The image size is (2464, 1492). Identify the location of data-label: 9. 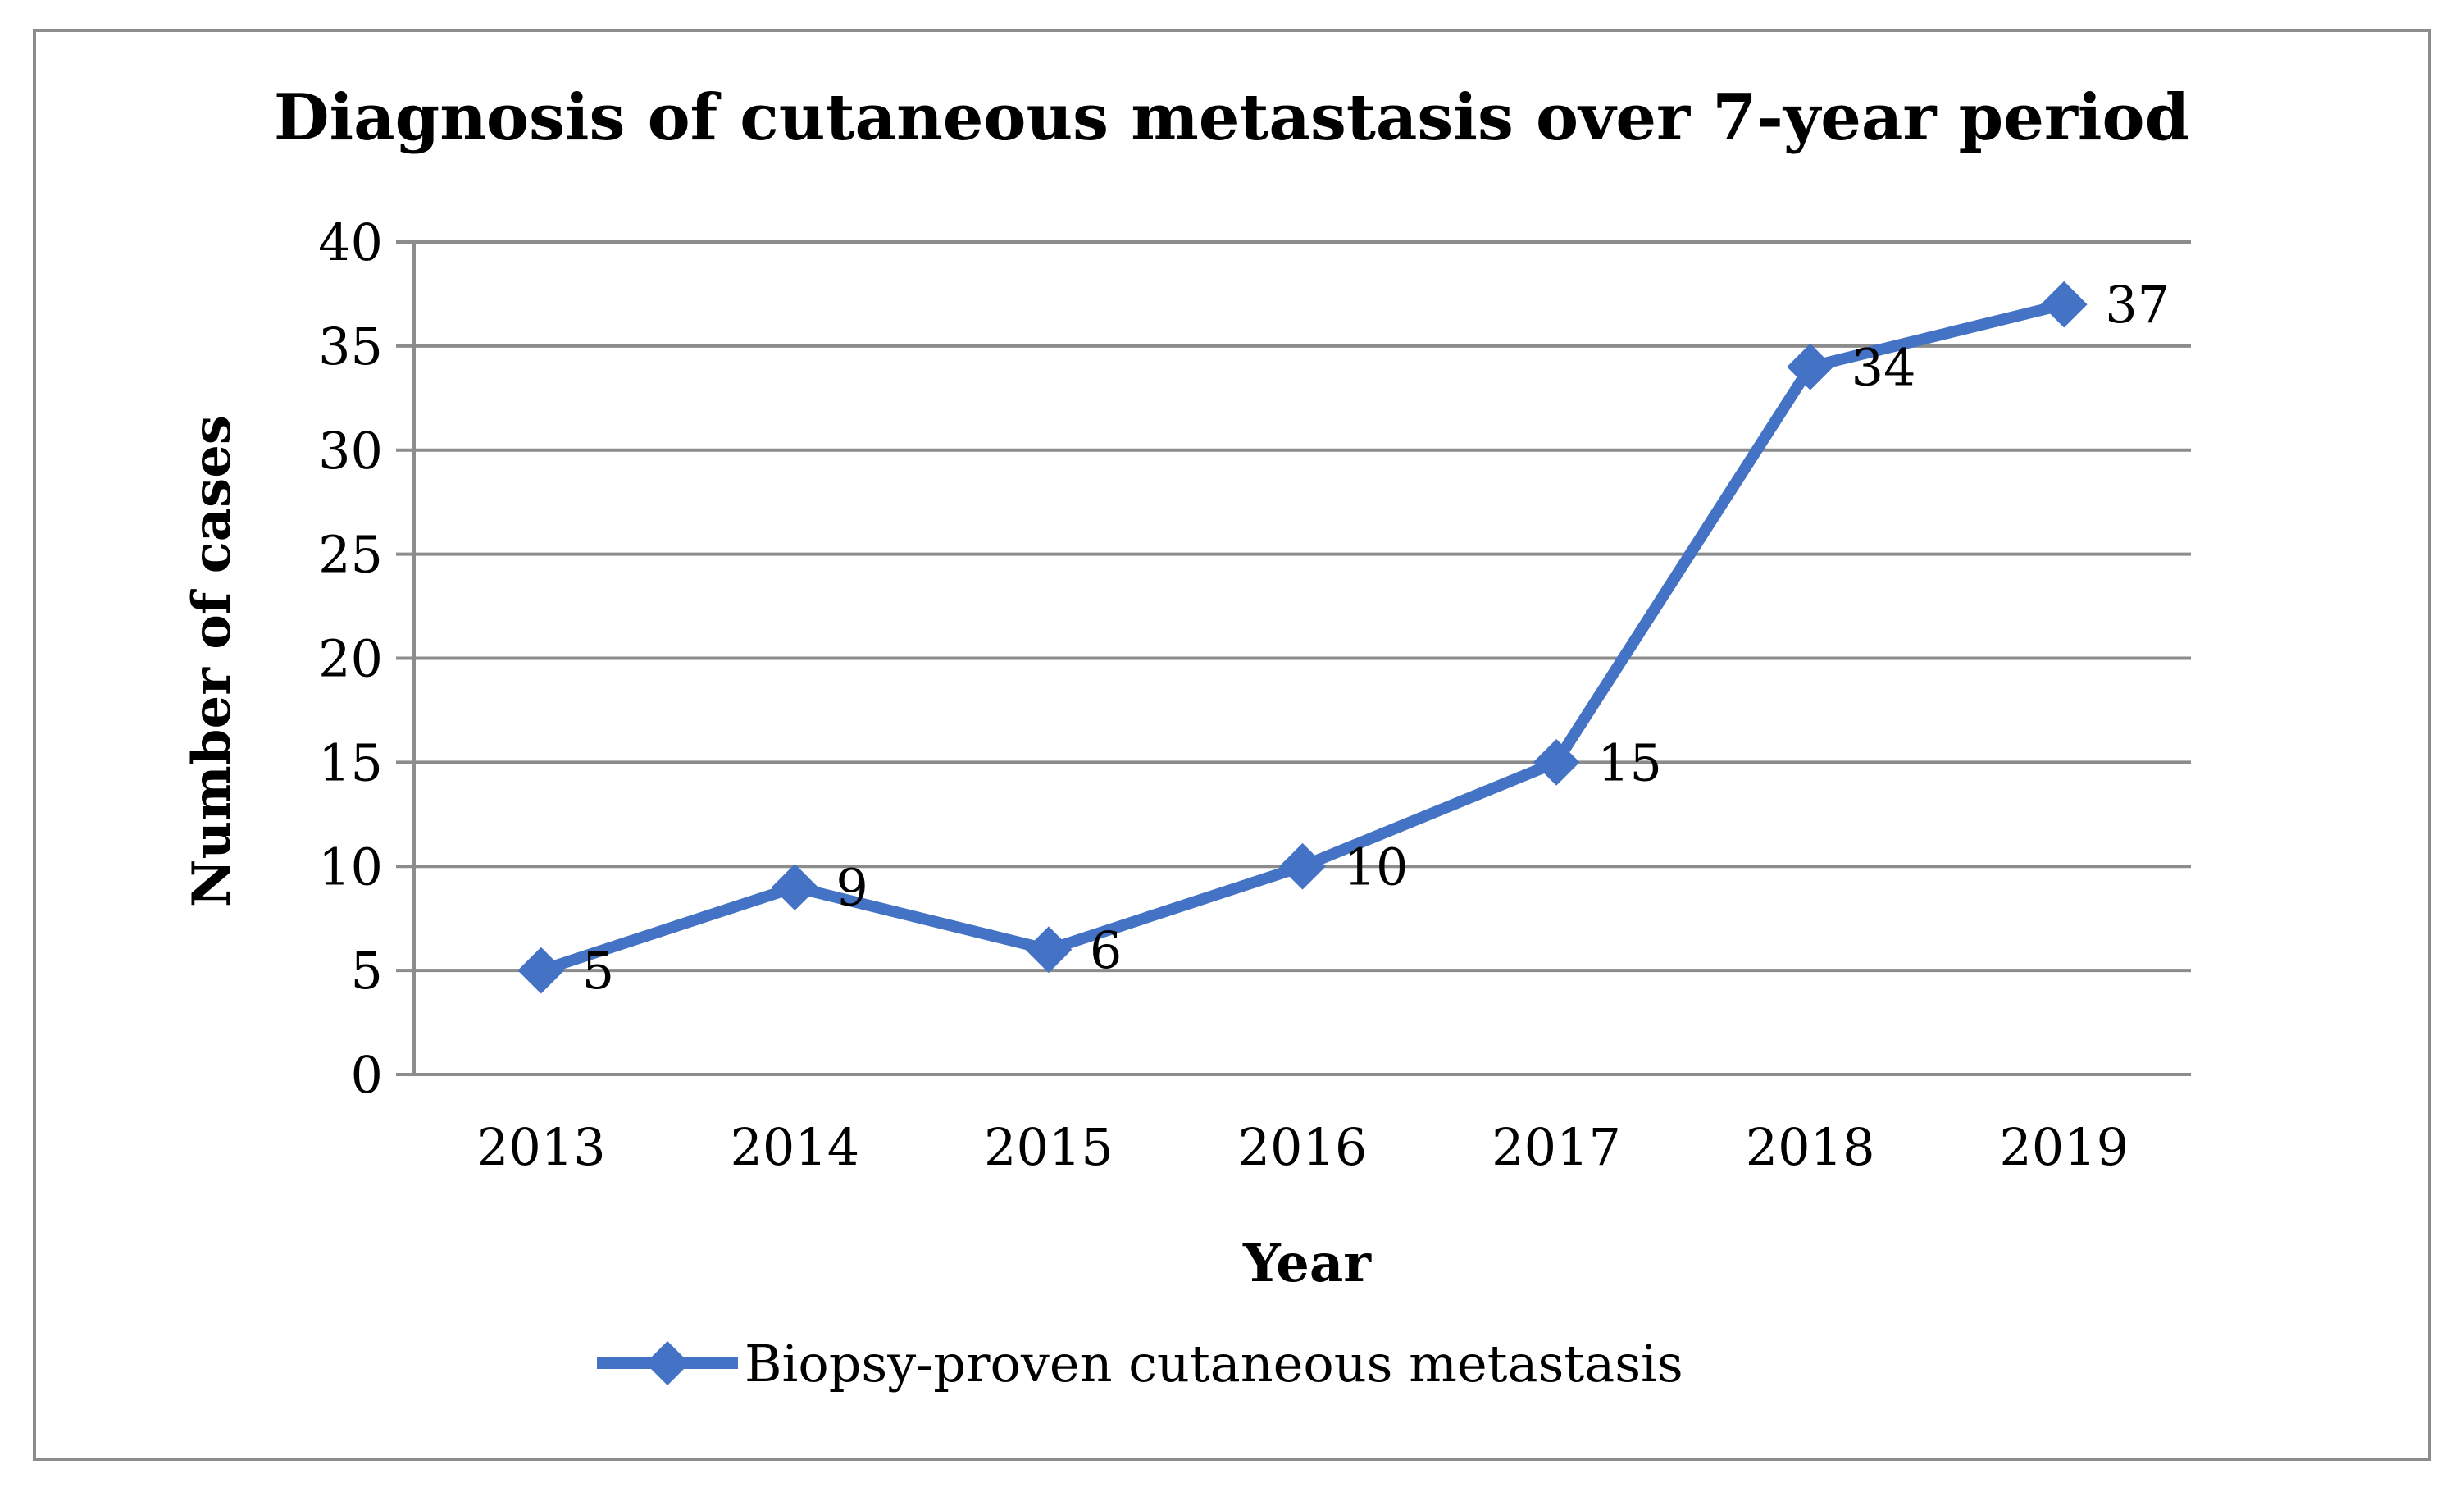
(852, 888).